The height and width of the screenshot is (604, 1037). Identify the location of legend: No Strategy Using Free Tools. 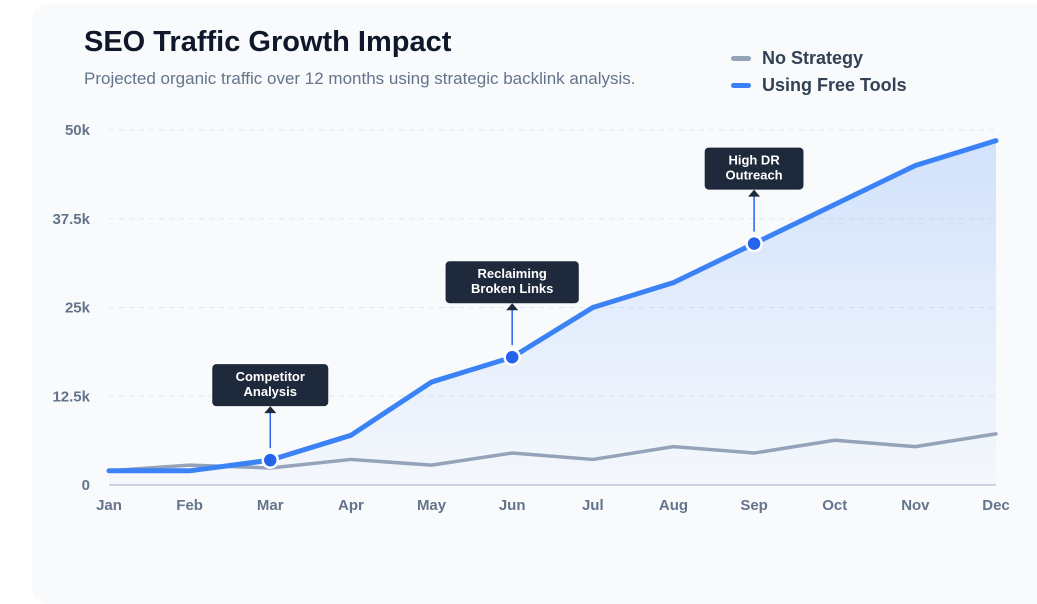
(819, 72).